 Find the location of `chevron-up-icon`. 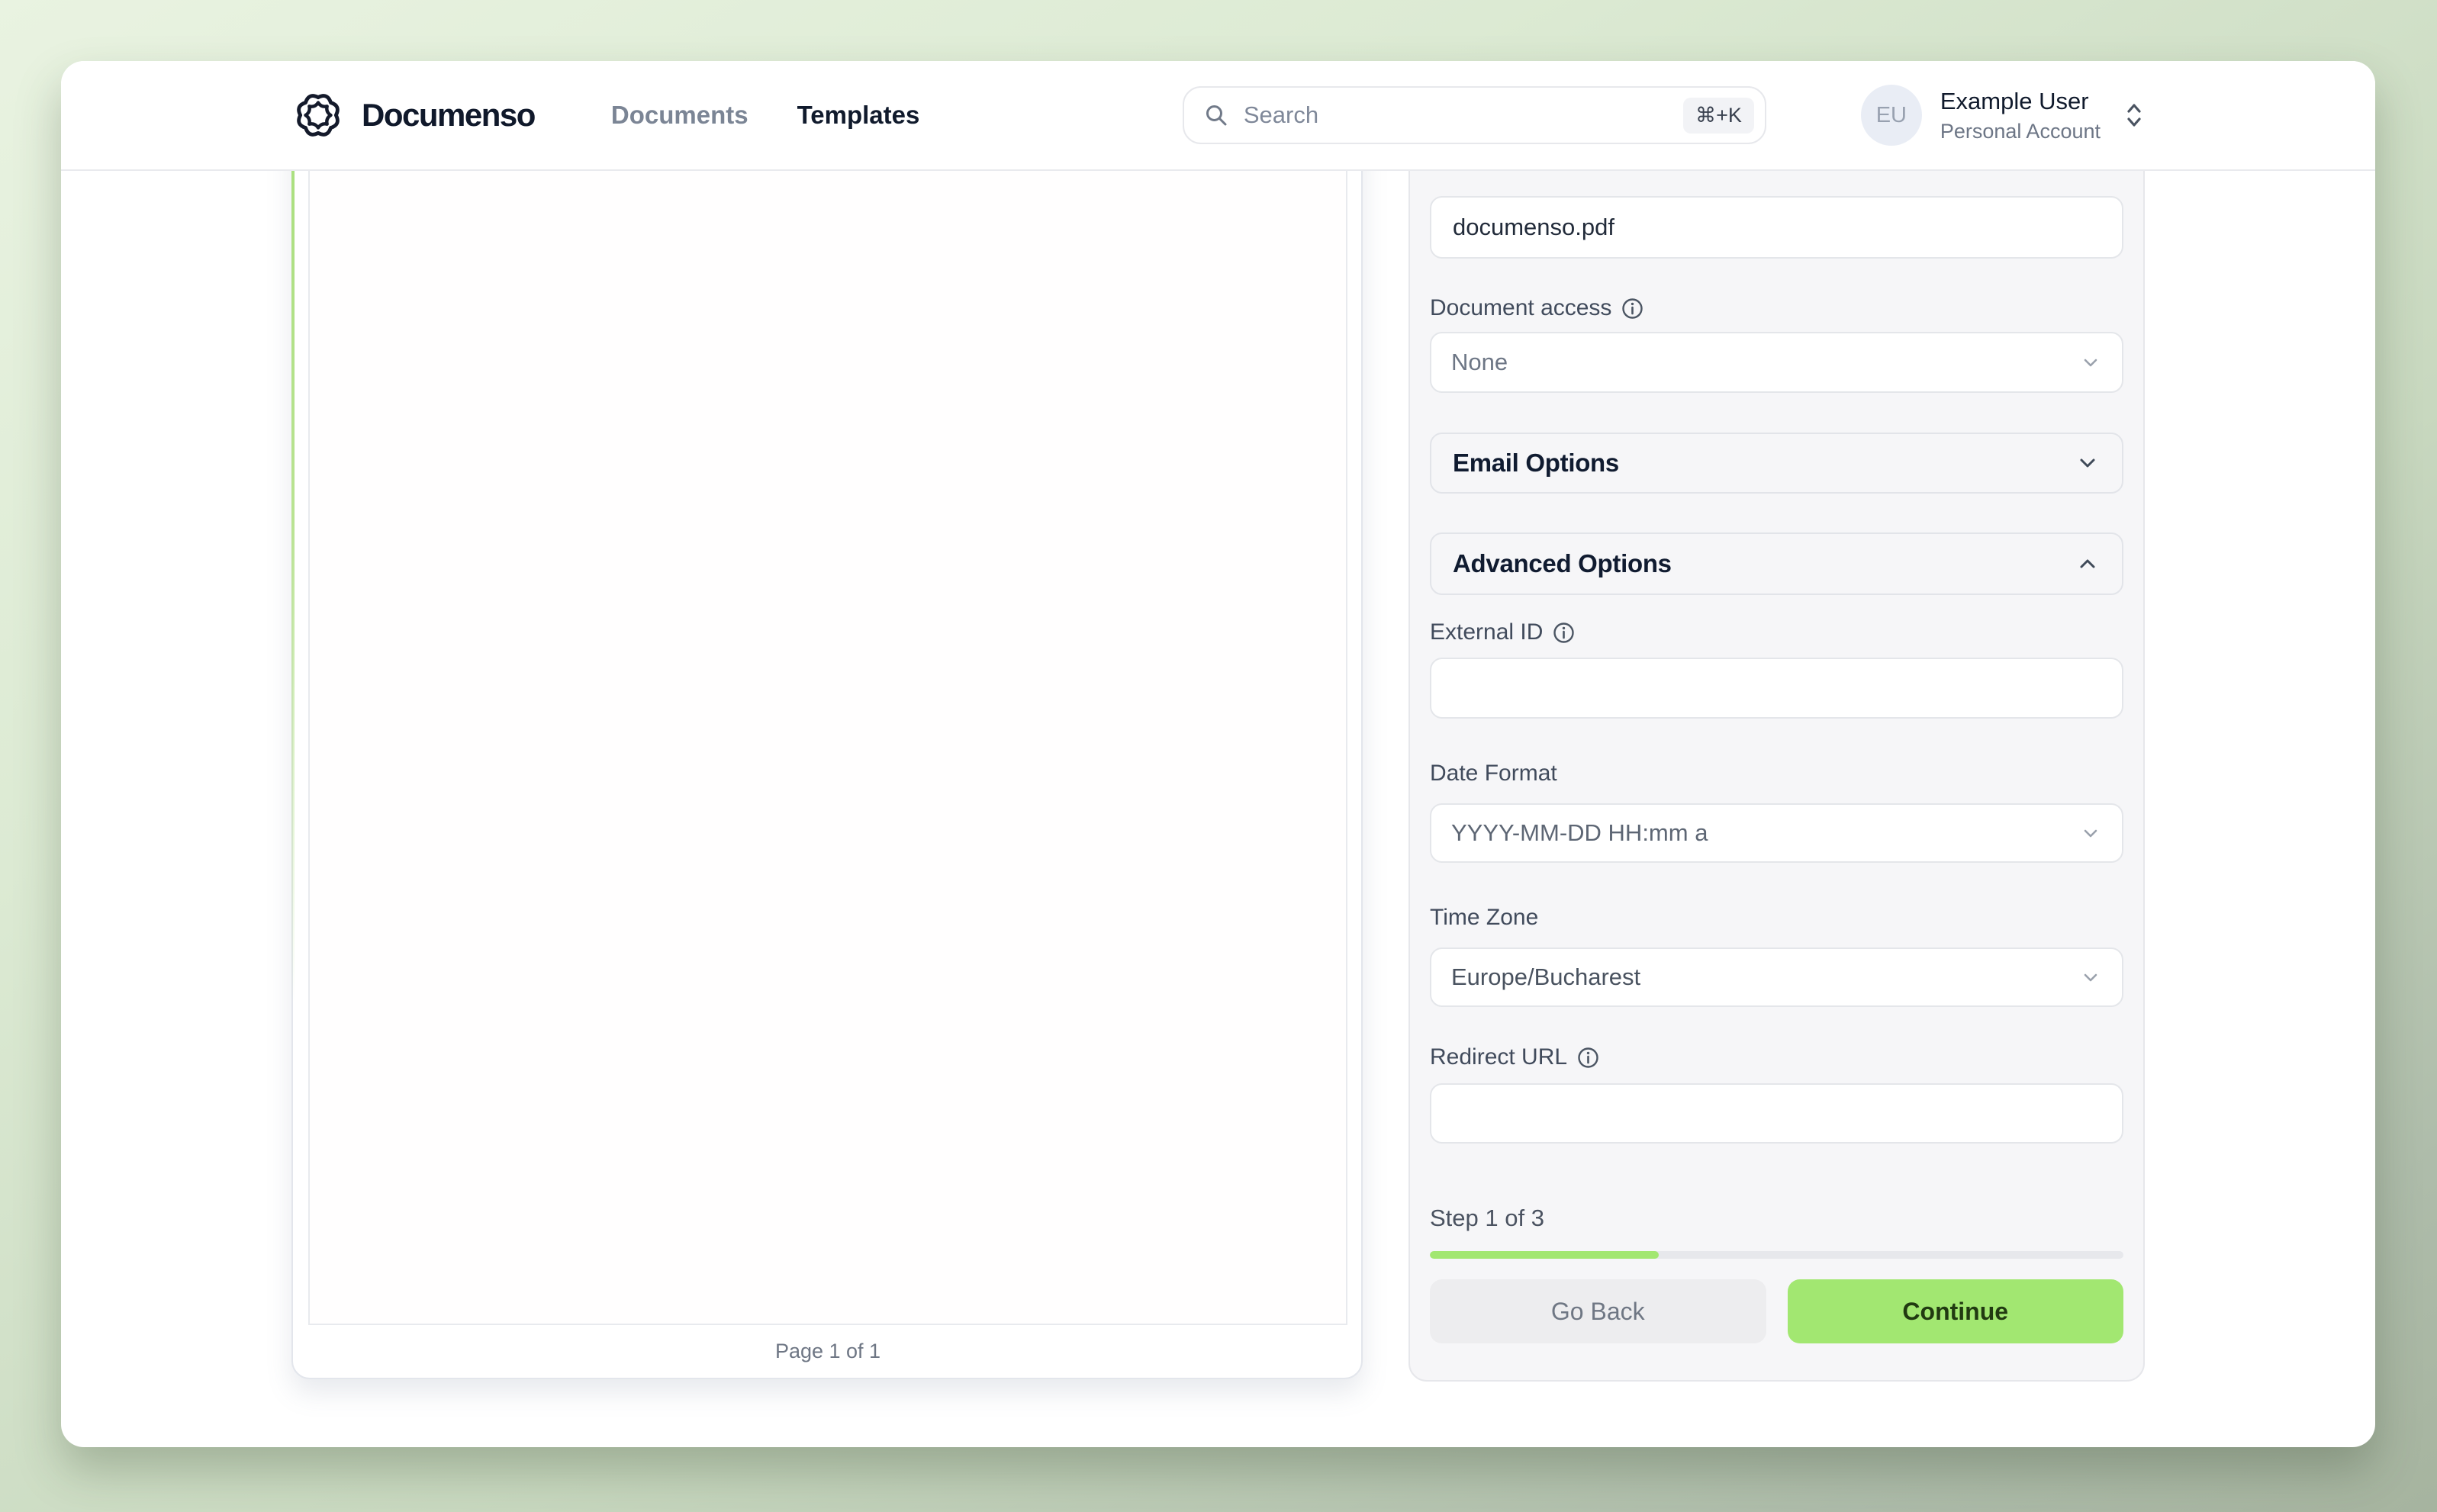

chevron-up-icon is located at coordinates (2087, 563).